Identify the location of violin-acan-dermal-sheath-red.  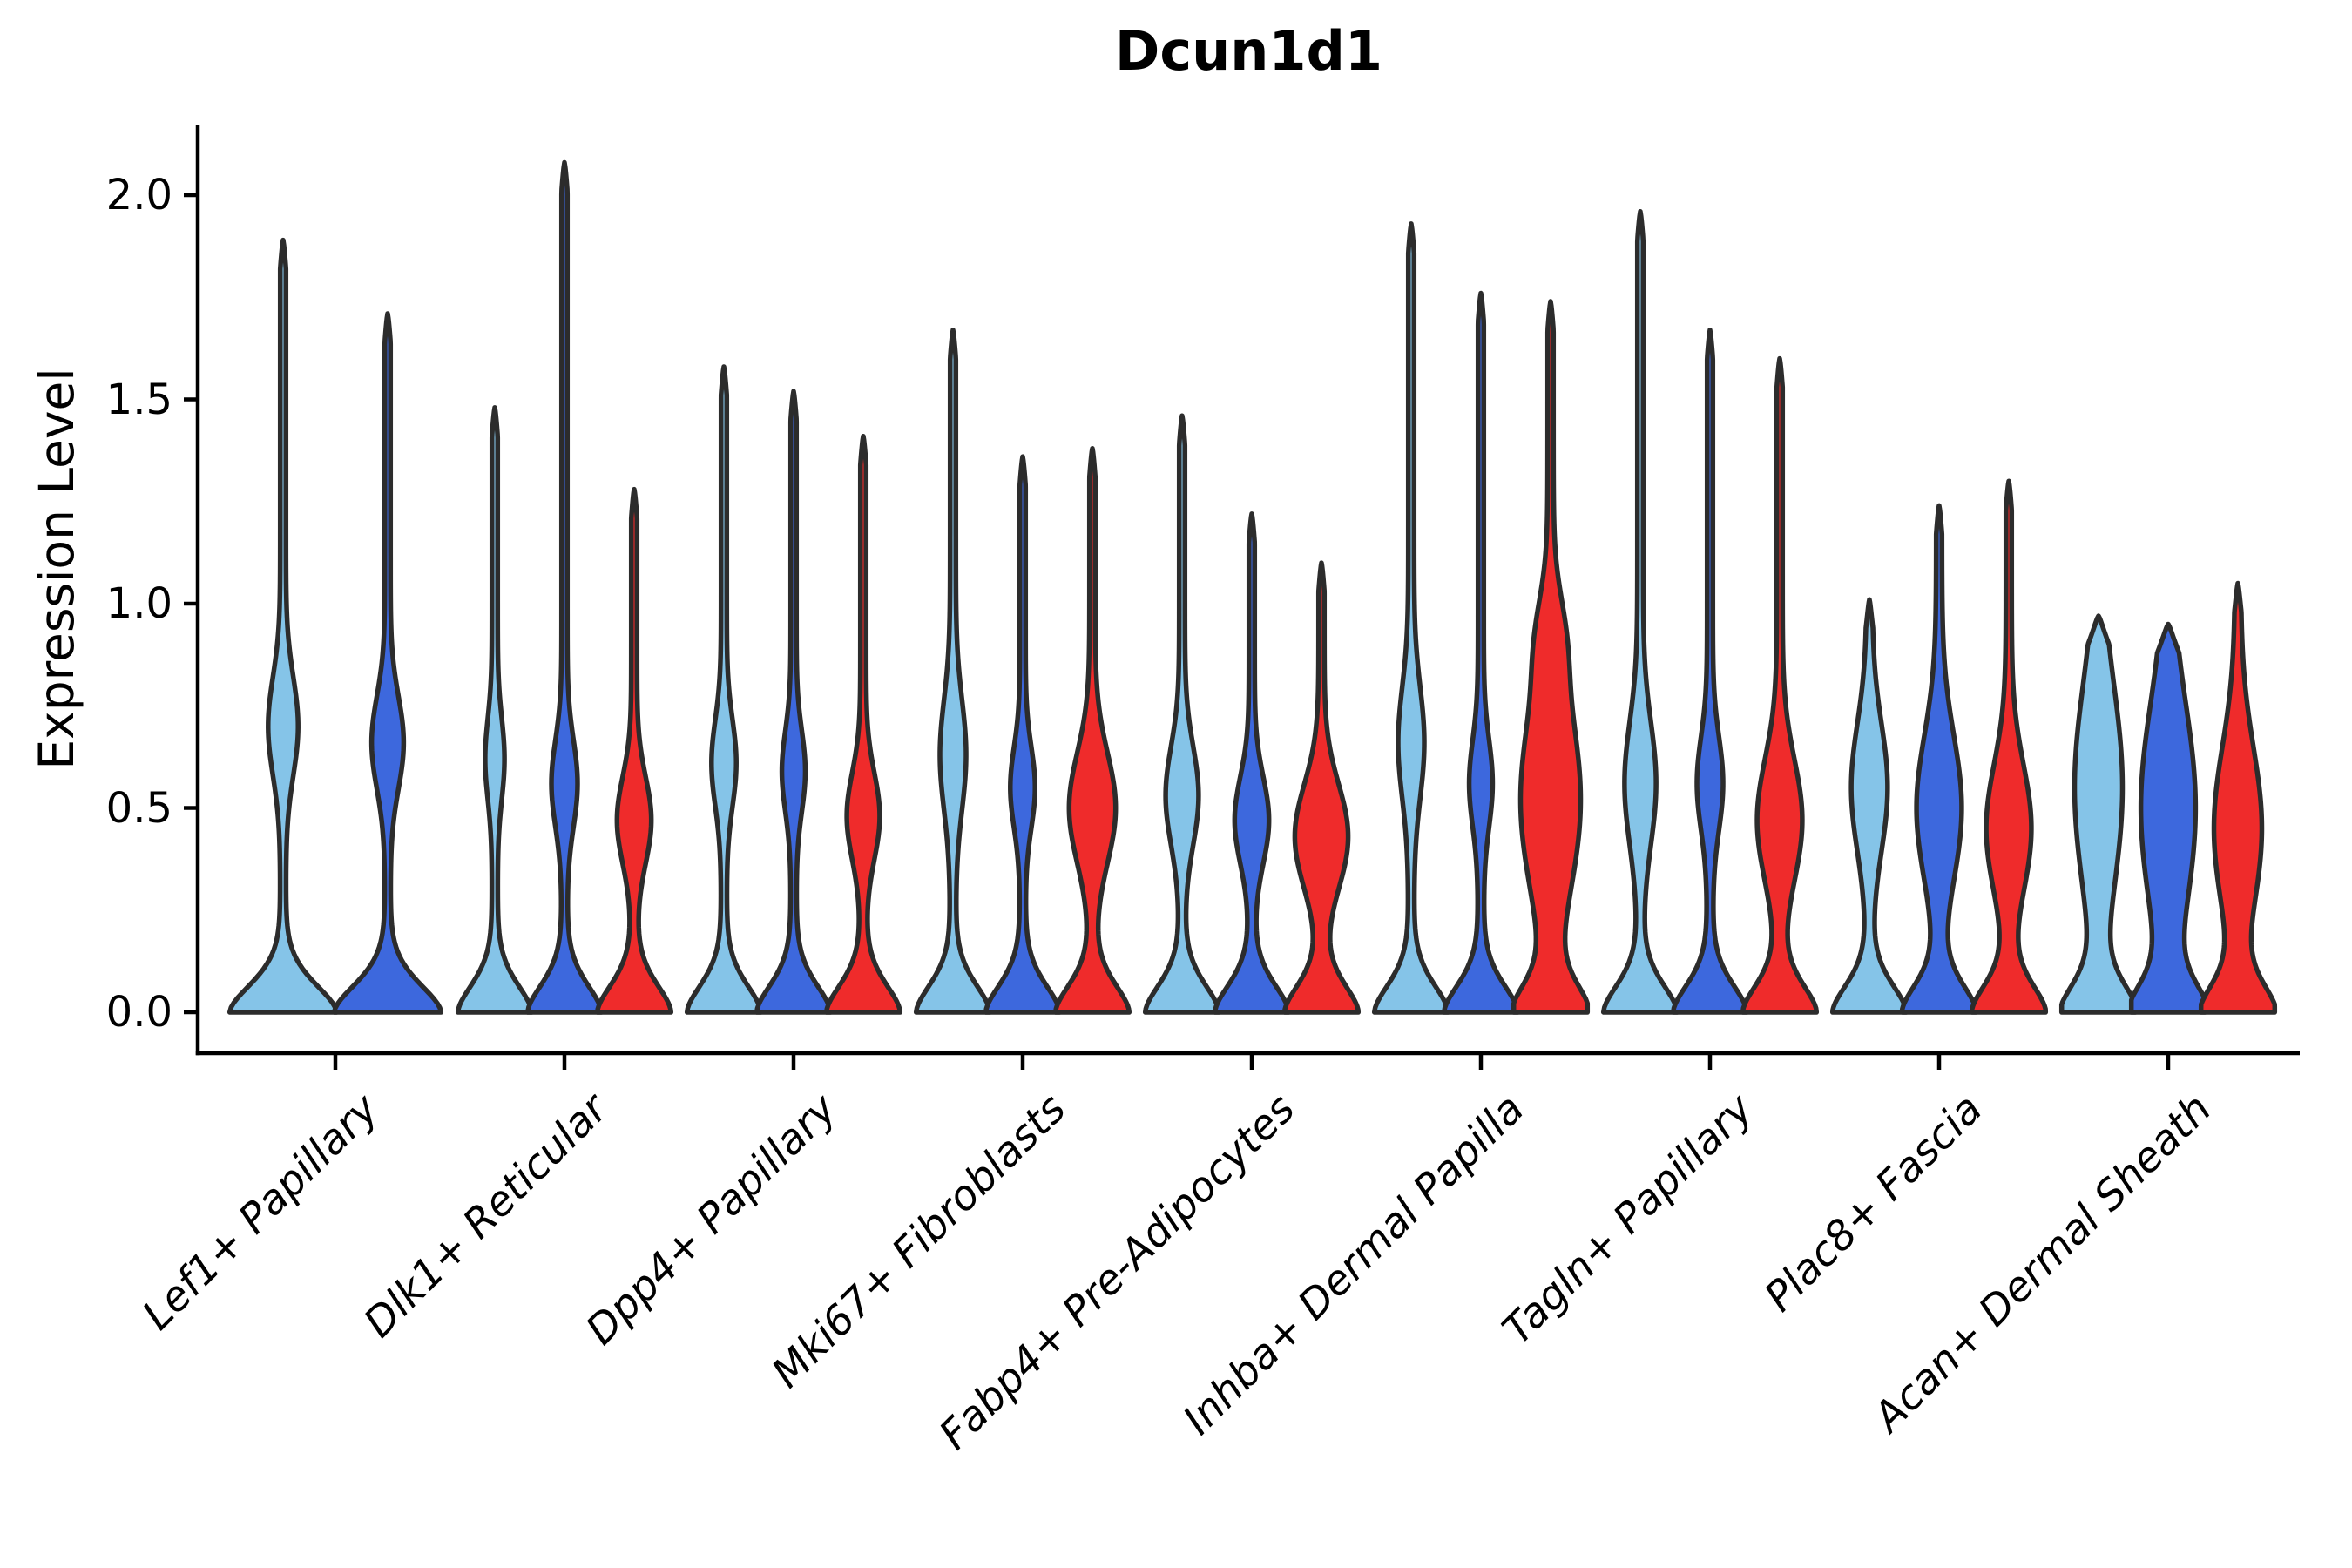
(2238, 797).